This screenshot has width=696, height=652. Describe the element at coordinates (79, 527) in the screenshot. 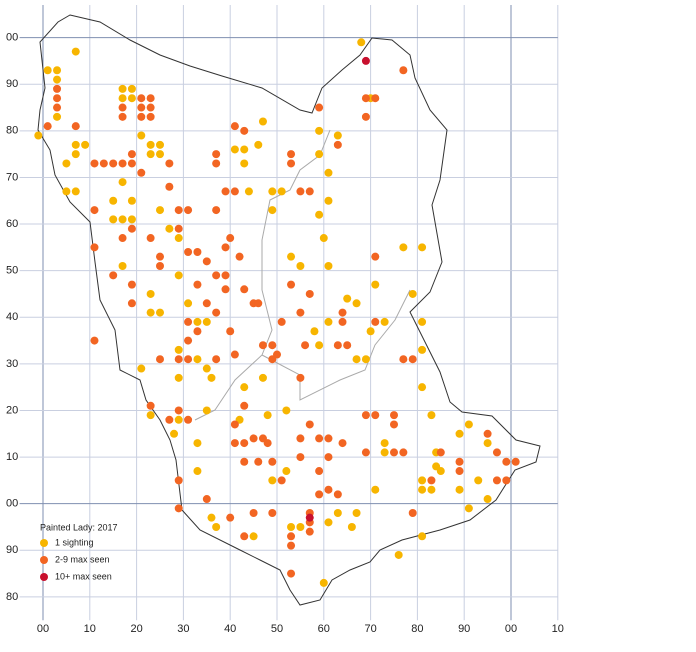

I see `legend-title: Painted Lady: 2017` at that location.